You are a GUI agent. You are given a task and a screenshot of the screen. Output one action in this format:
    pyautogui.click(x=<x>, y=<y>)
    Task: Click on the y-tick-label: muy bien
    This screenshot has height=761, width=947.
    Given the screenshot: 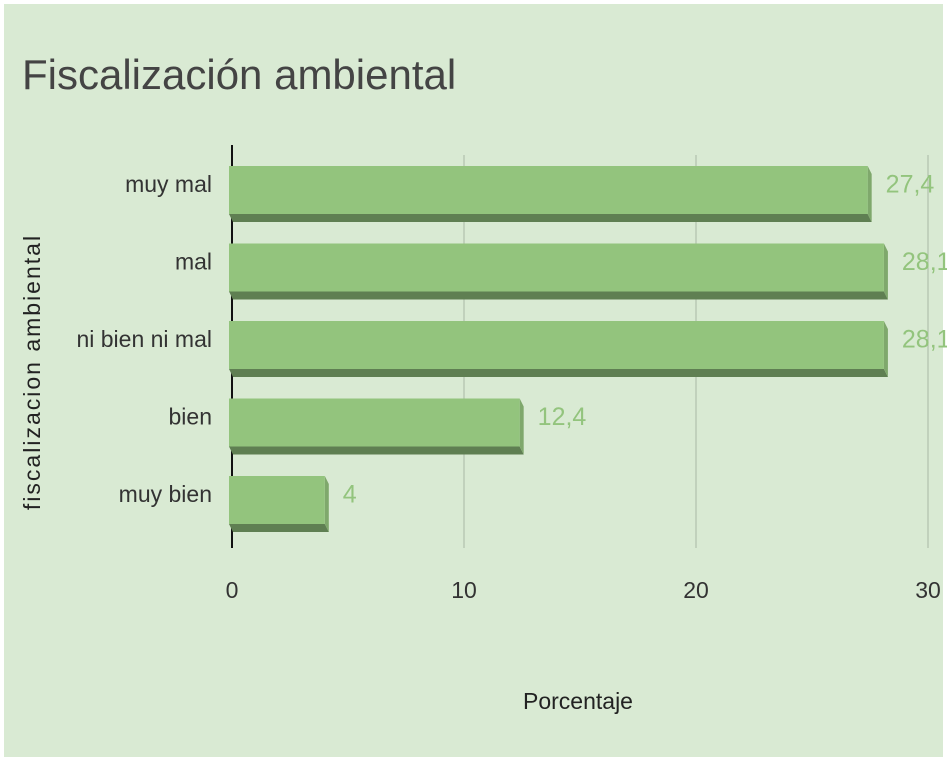 What is the action you would take?
    pyautogui.click(x=165, y=494)
    